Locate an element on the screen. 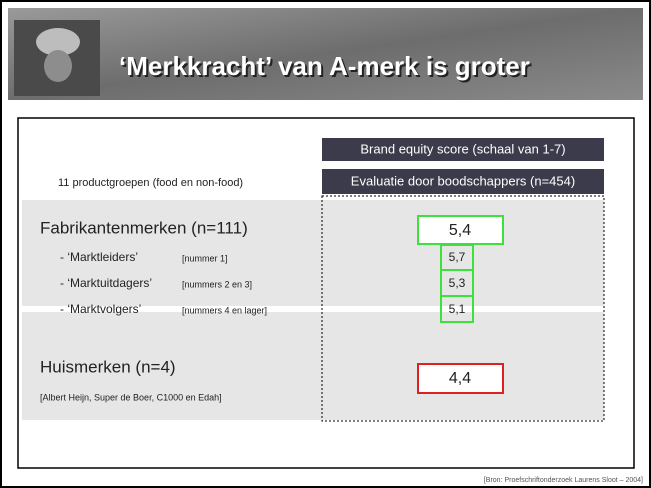 Image resolution: width=651 pixels, height=488 pixels. row-label: - ‘Marktvolgers’ is located at coordinates (100, 309).